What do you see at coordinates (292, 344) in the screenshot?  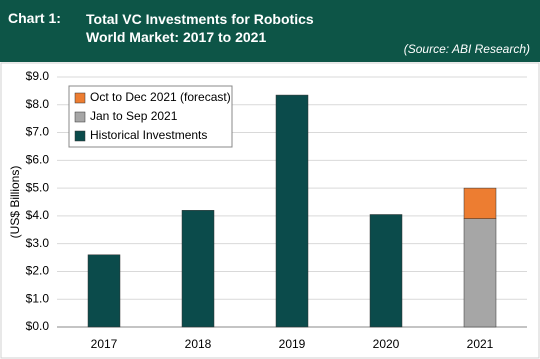 I see `x-tick-label: 2019` at bounding box center [292, 344].